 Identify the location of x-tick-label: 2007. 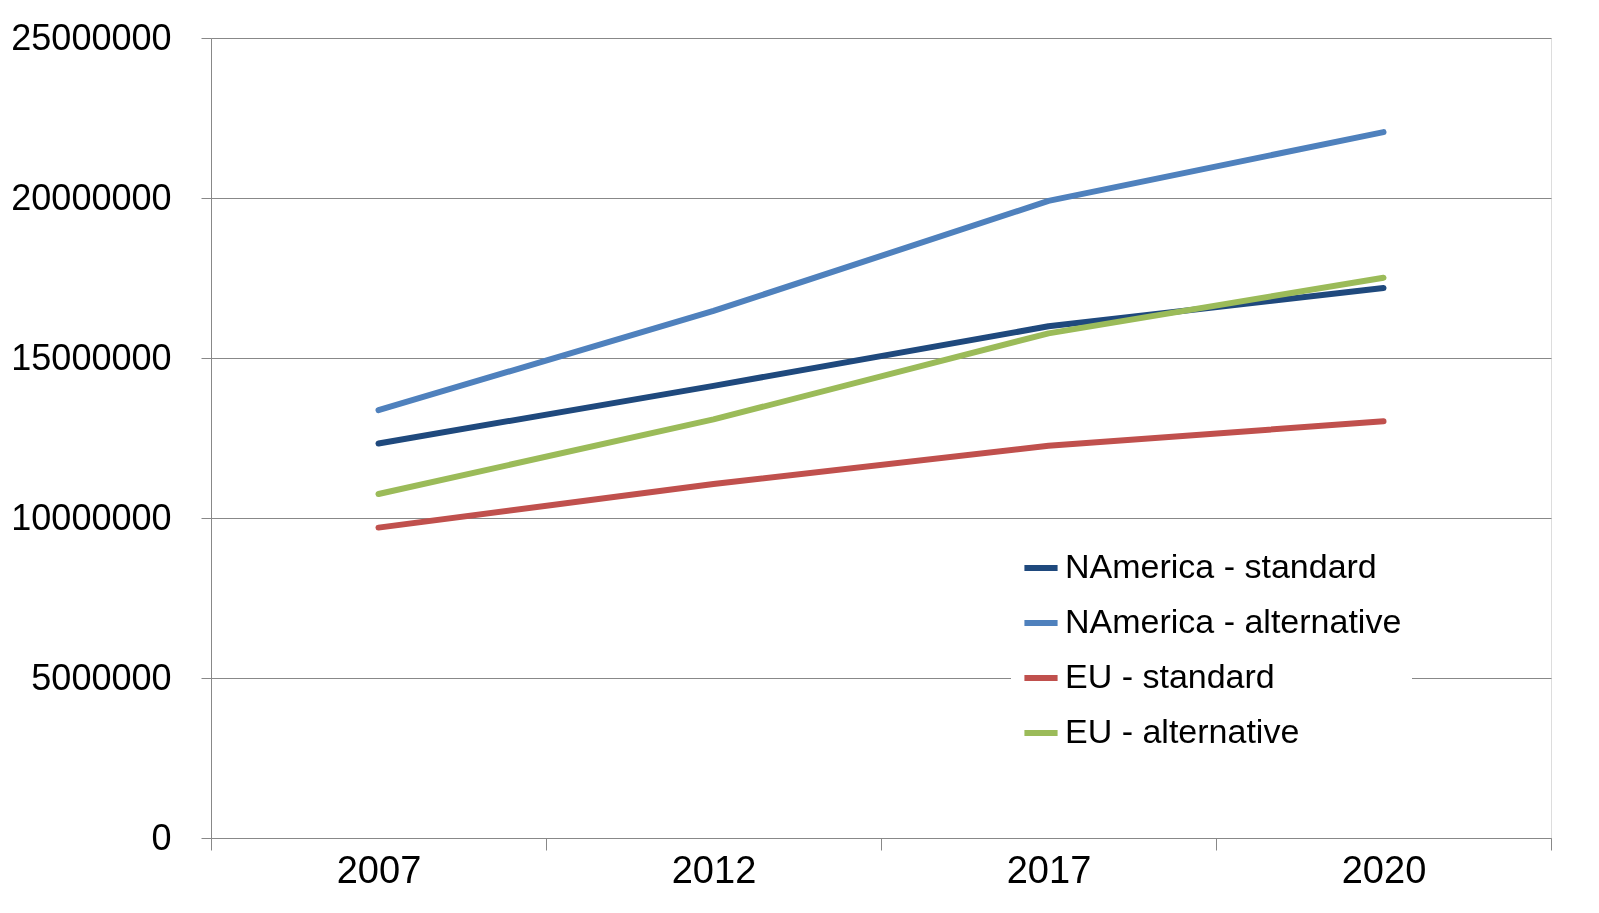
(379, 869).